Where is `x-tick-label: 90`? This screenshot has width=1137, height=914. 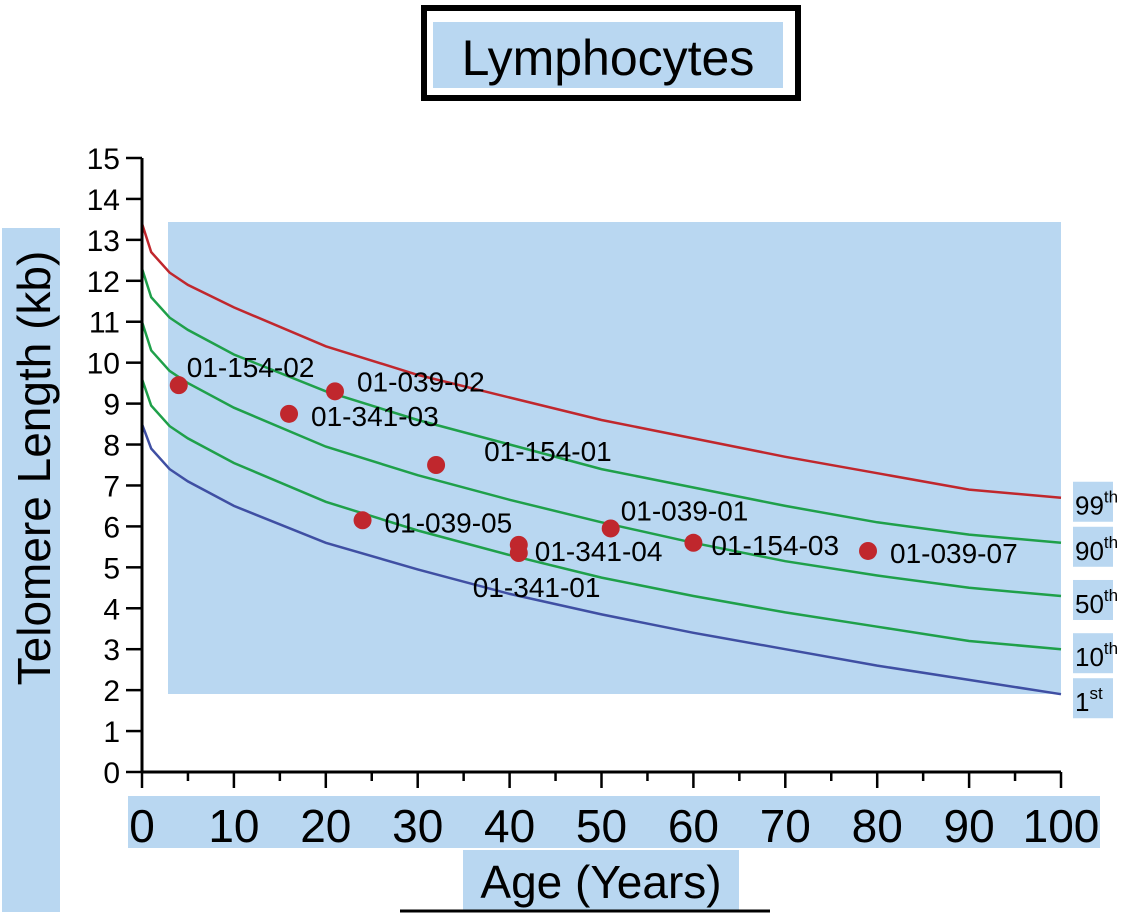
x-tick-label: 90 is located at coordinates (969, 826).